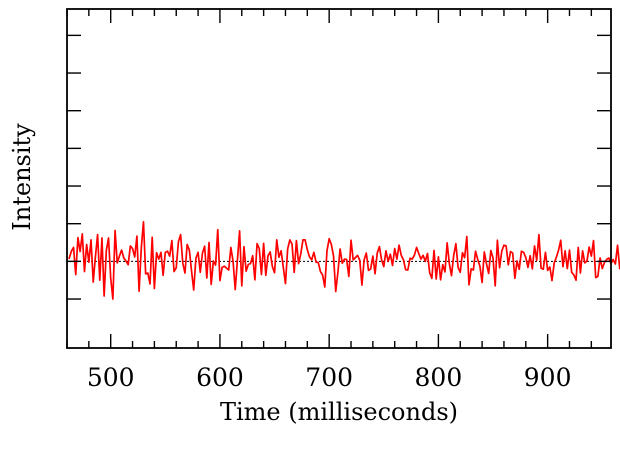  Describe the element at coordinates (548, 377) in the screenshot. I see `x-tick-label: 900` at that location.